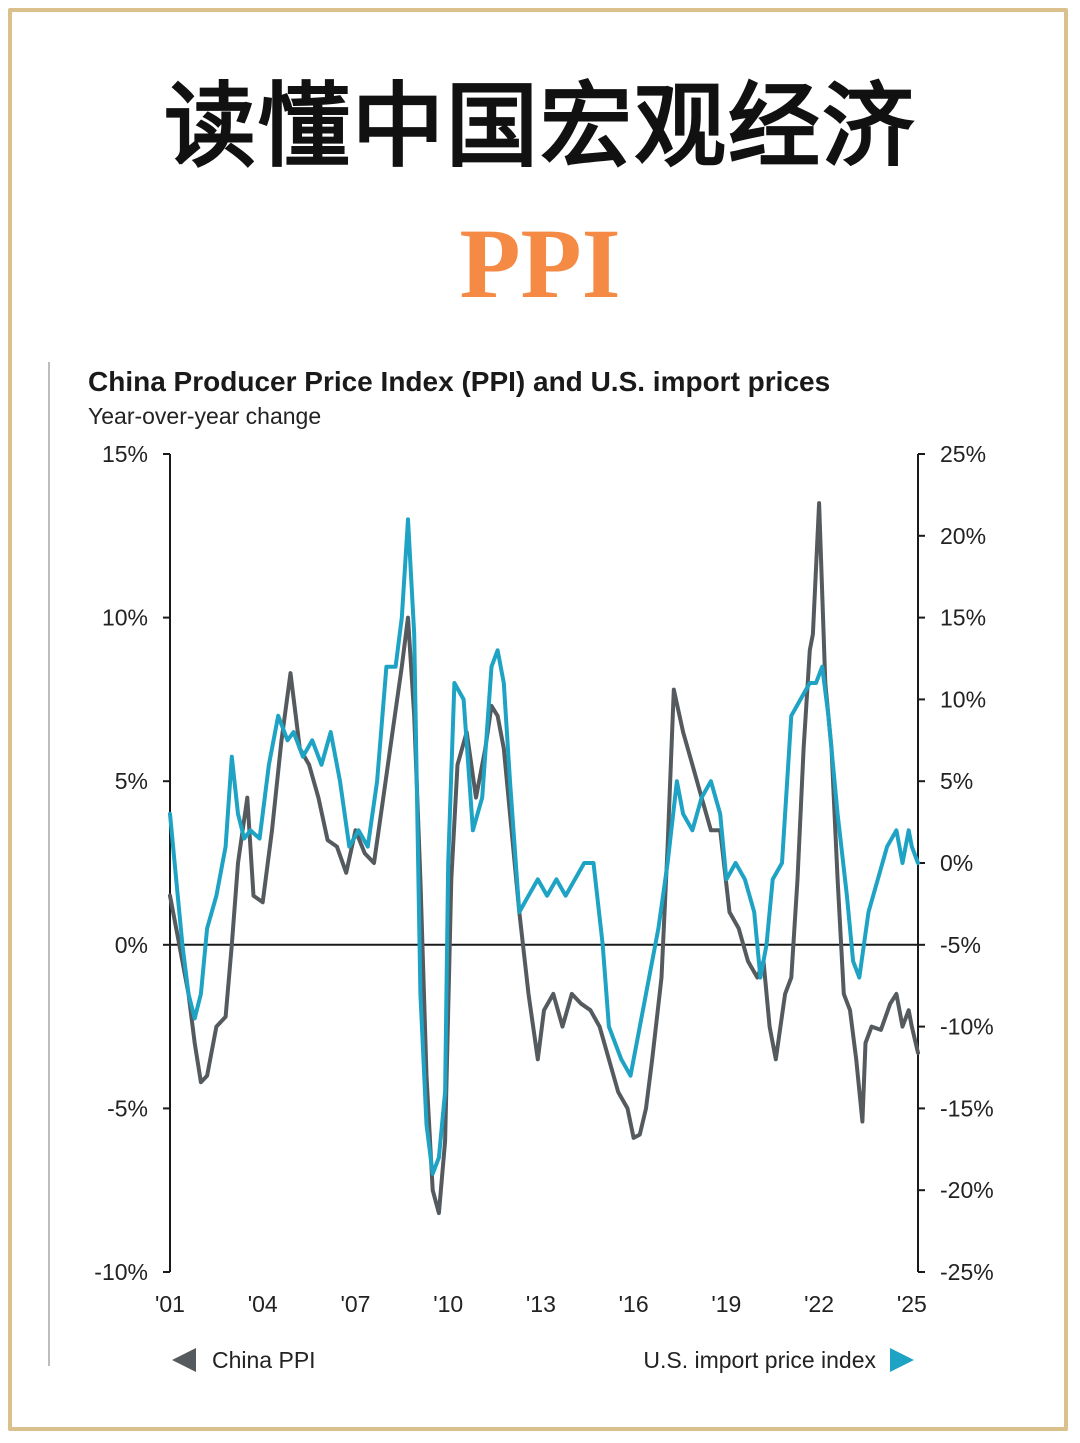  I want to click on x-tick-label: '25, so click(912, 1304).